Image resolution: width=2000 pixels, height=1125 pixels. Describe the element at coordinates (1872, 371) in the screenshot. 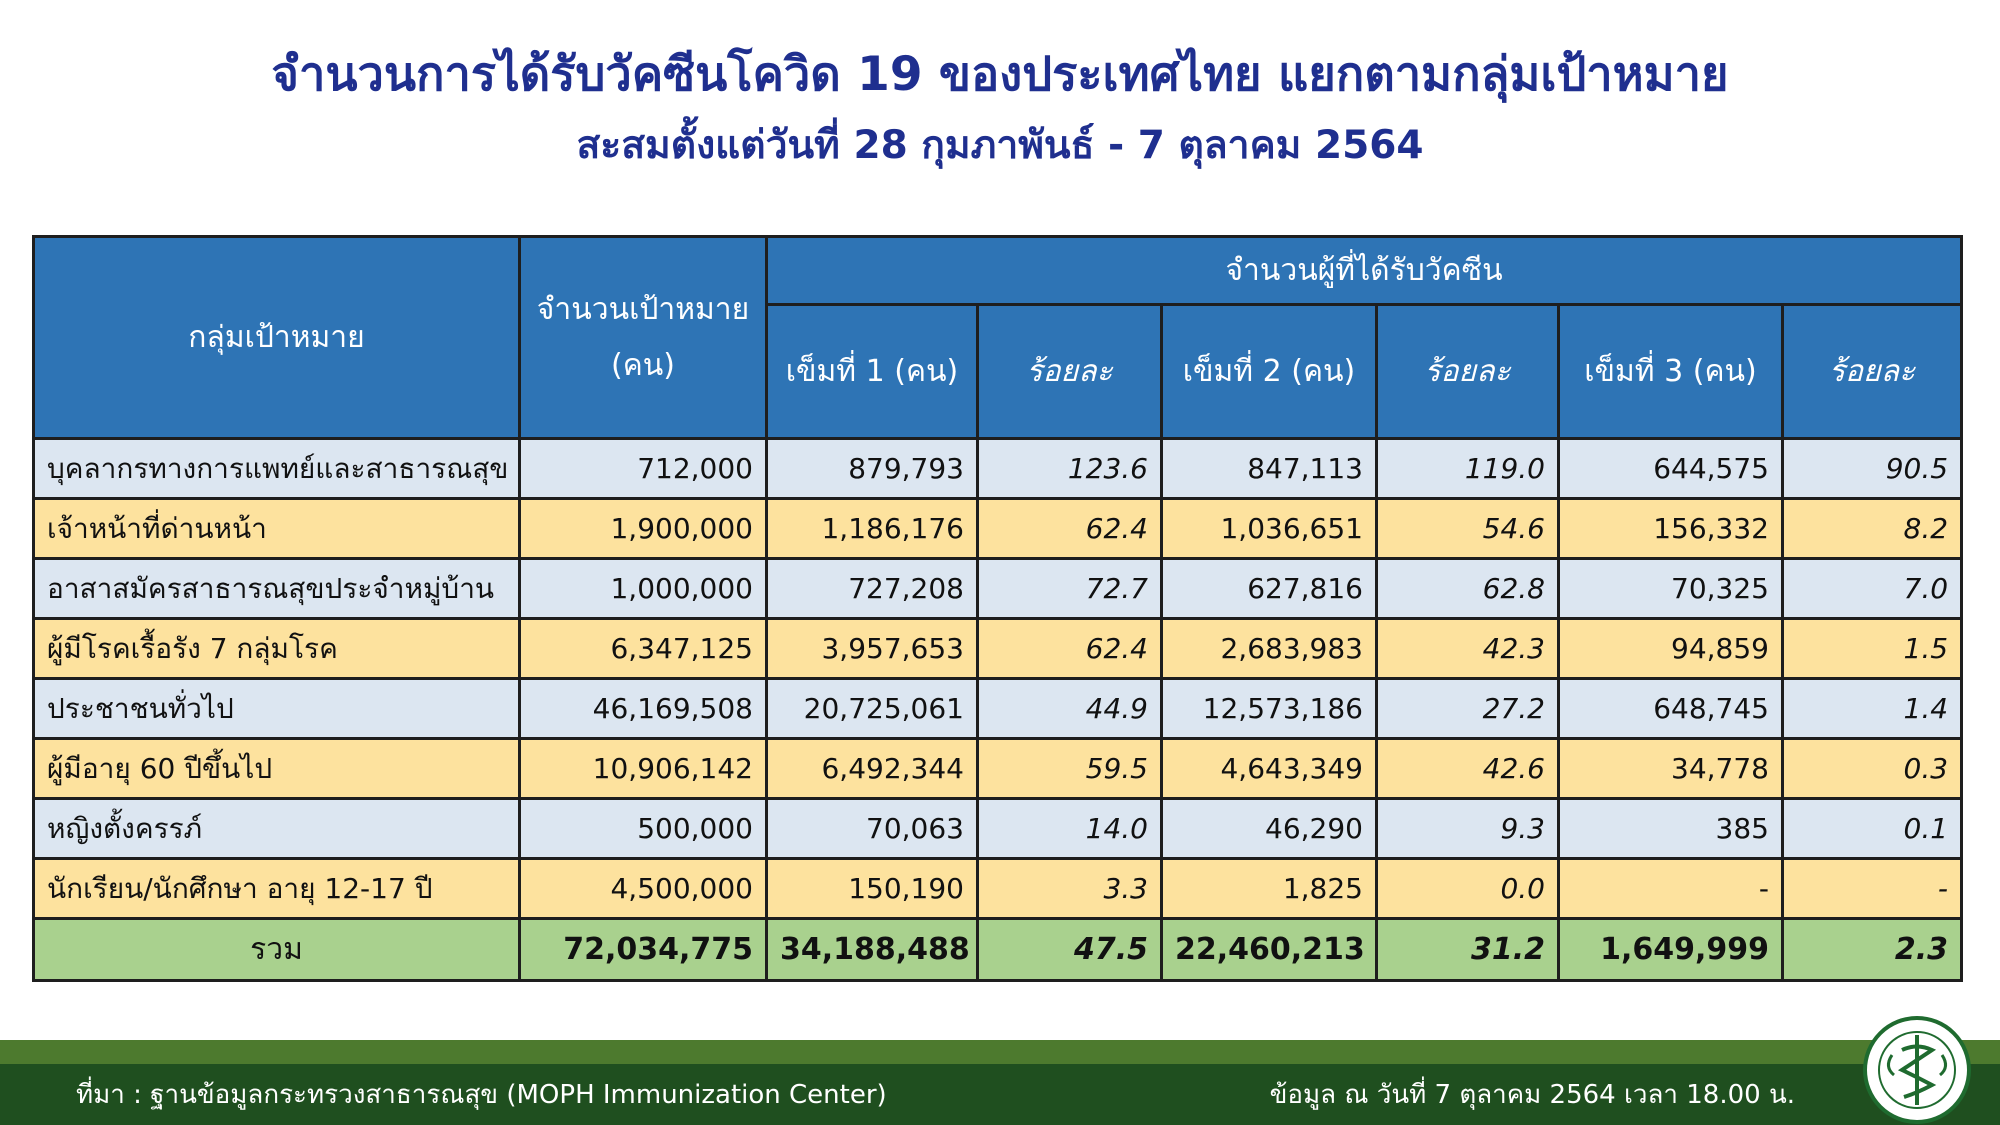

I see `header-pct3: ร้อยละ` at that location.